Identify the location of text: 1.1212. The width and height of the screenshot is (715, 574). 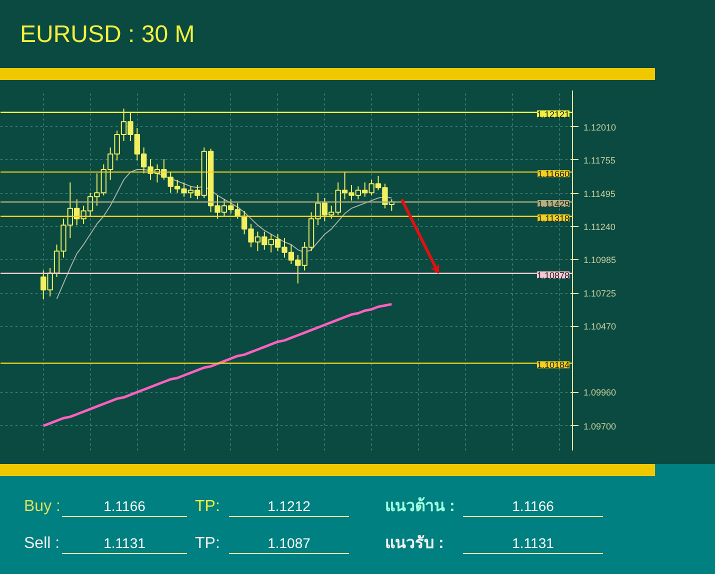
(289, 506).